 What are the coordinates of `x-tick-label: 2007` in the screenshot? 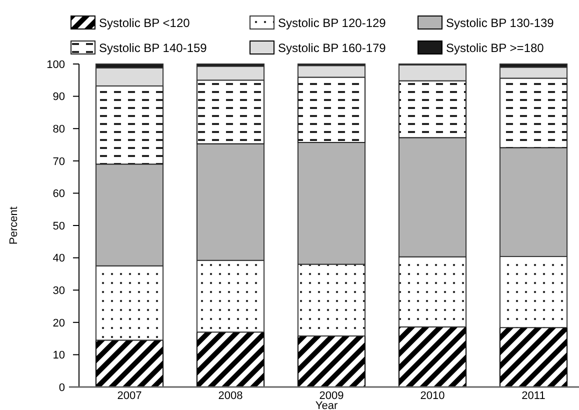 It's located at (129, 396).